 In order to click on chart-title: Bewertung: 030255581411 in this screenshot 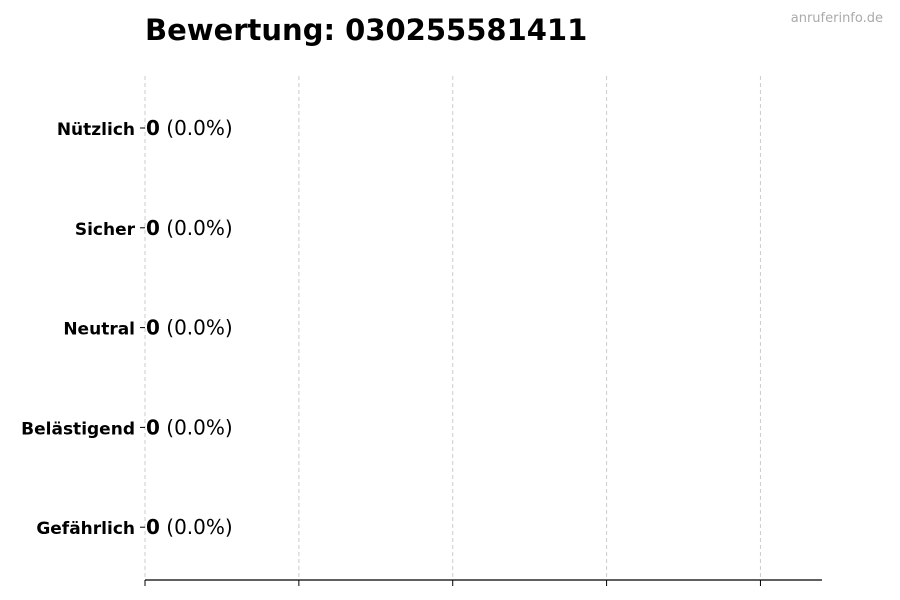, I will do `click(366, 30)`.